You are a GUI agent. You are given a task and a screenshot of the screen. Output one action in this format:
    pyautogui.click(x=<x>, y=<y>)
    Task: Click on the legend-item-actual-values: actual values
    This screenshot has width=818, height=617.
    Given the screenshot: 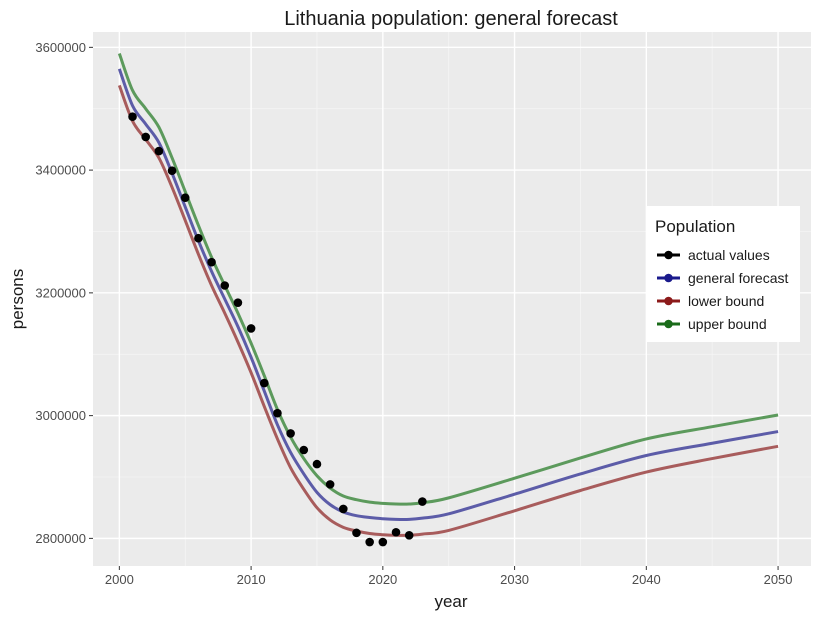 What is the action you would take?
    pyautogui.click(x=713, y=255)
    